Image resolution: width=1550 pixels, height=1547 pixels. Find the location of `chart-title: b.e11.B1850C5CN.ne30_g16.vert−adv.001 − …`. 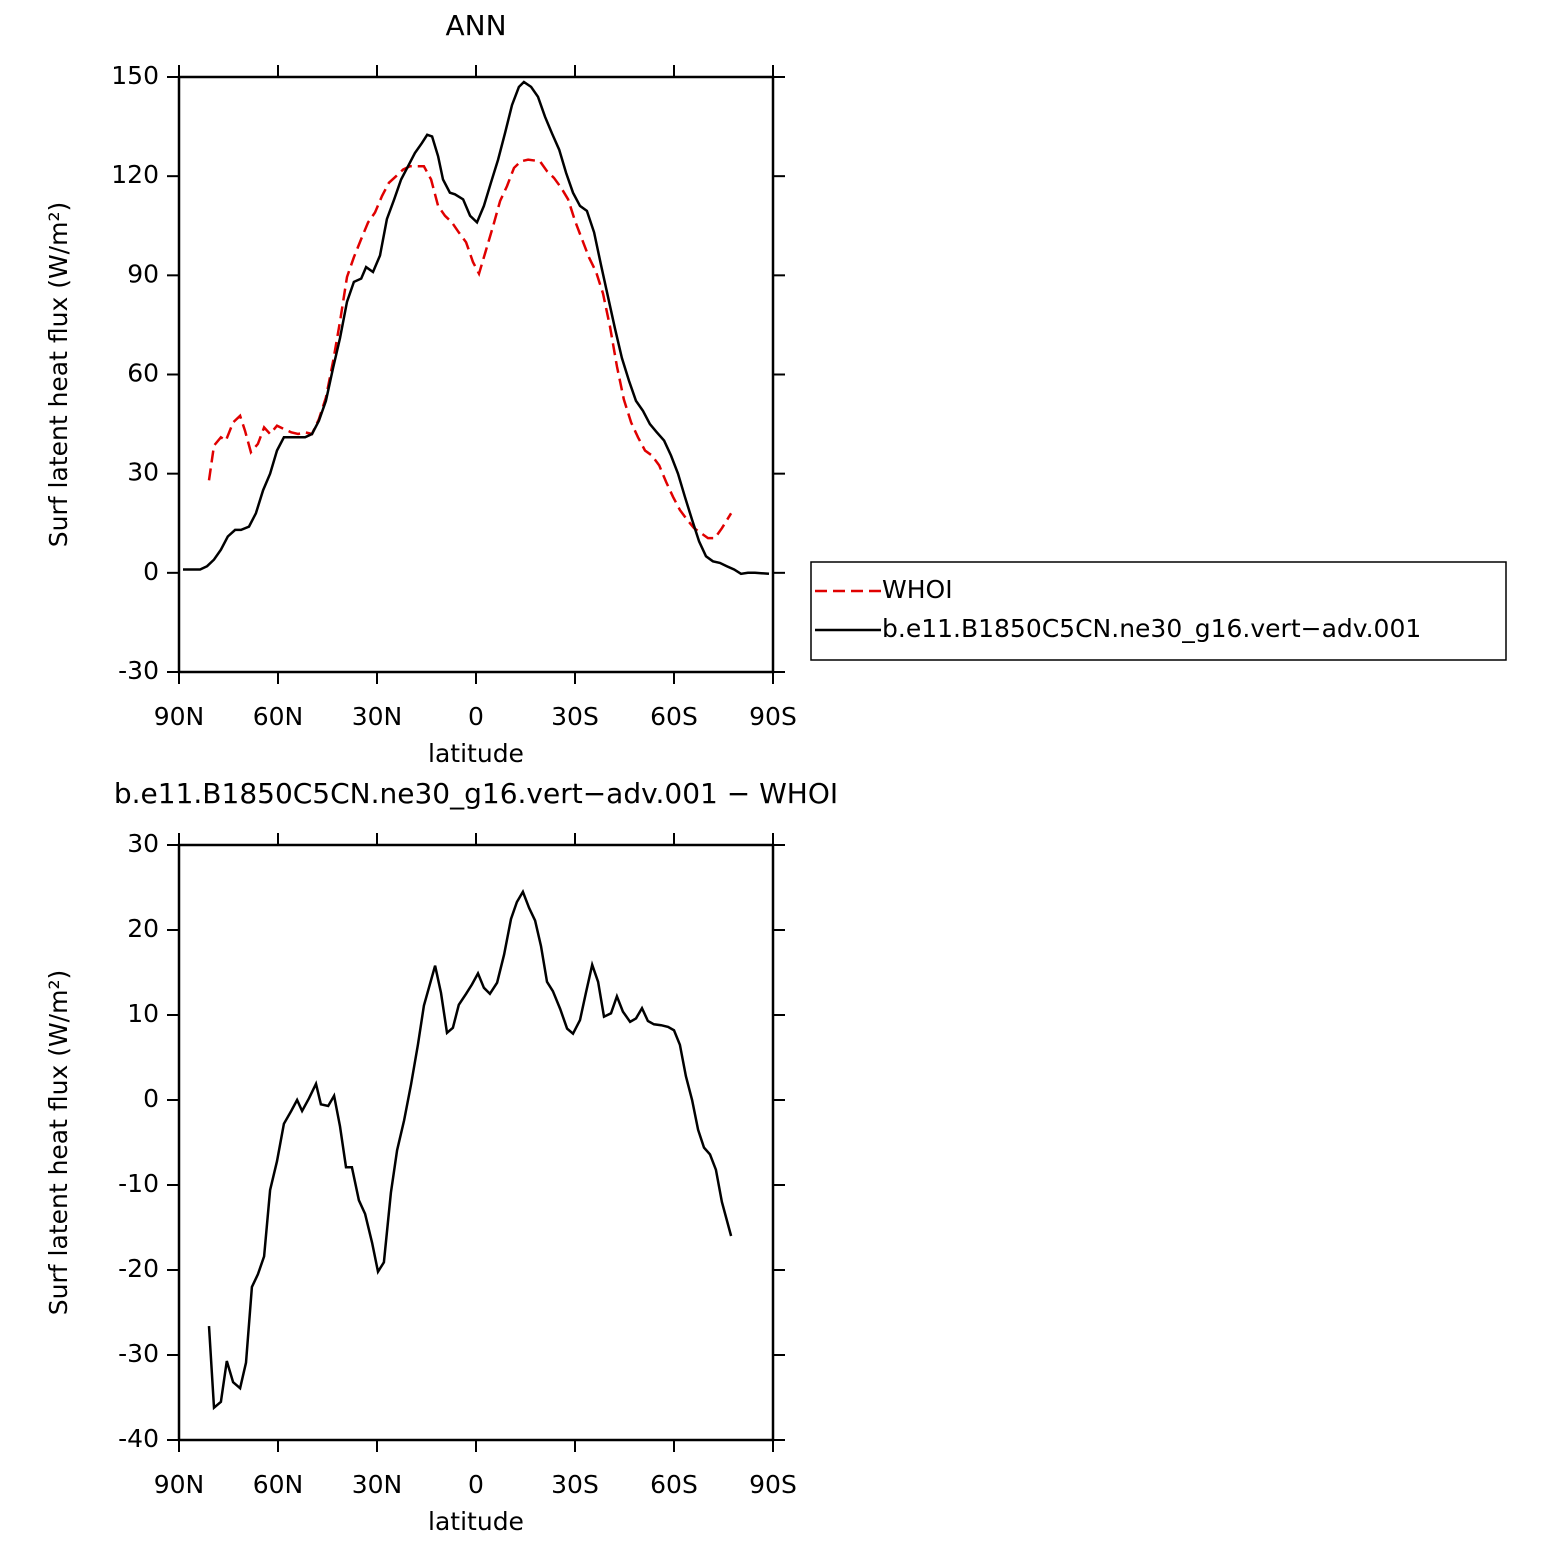

chart-title: b.e11.B1850C5CN.ne30_g16.vert−adv.001 − … is located at coordinates (476, 793).